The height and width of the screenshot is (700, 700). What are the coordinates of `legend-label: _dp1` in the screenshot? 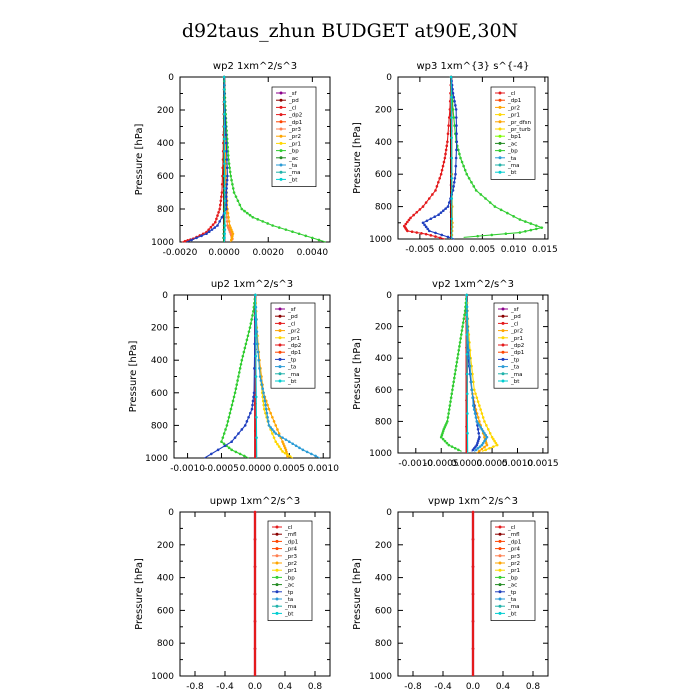 It's located at (514, 101).